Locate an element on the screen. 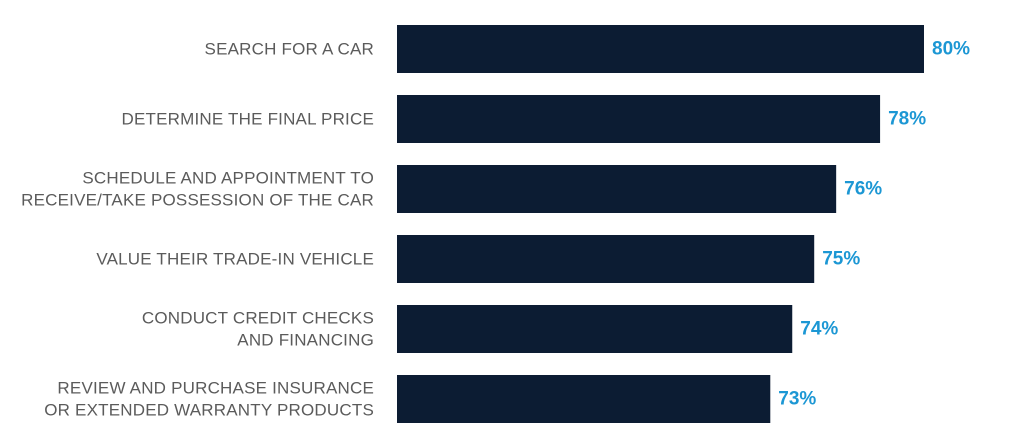 The width and height of the screenshot is (1024, 447). value-label-0: 80% is located at coordinates (951, 49).